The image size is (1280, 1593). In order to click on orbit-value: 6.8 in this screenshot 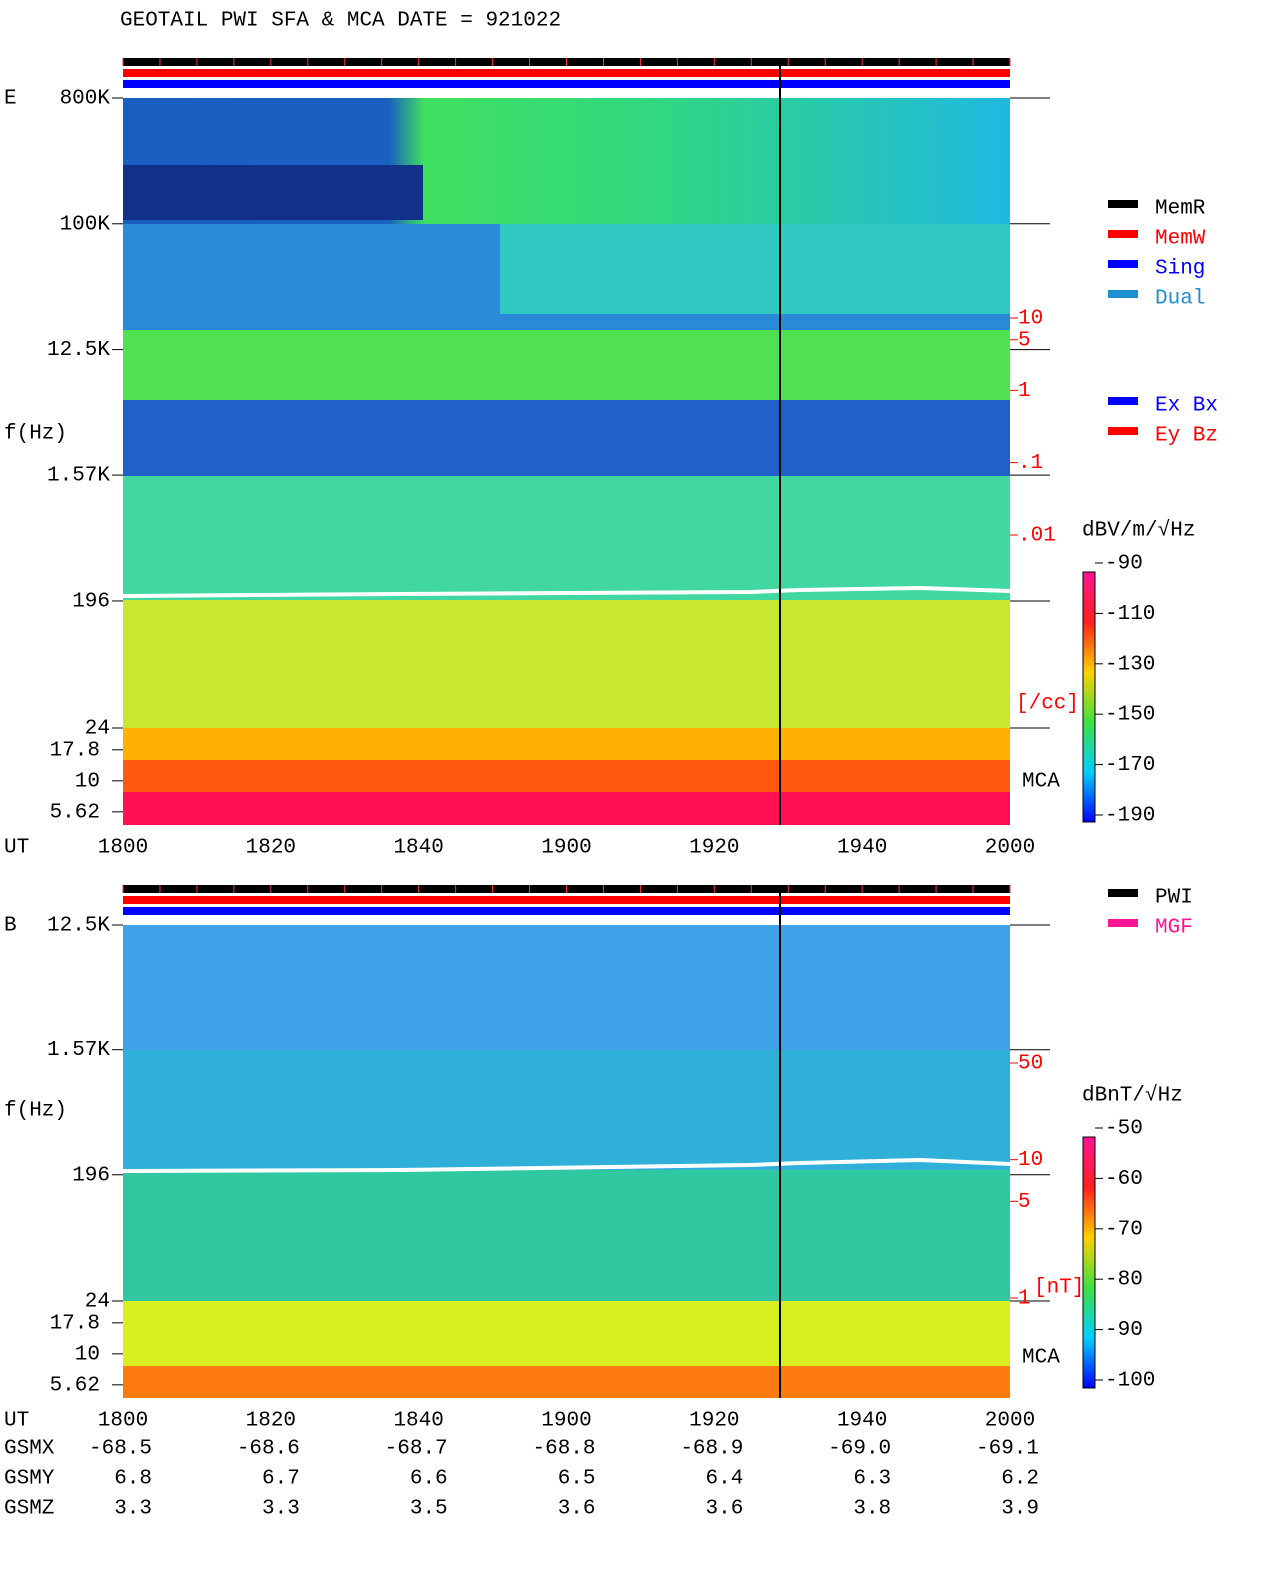, I will do `click(133, 1479)`.